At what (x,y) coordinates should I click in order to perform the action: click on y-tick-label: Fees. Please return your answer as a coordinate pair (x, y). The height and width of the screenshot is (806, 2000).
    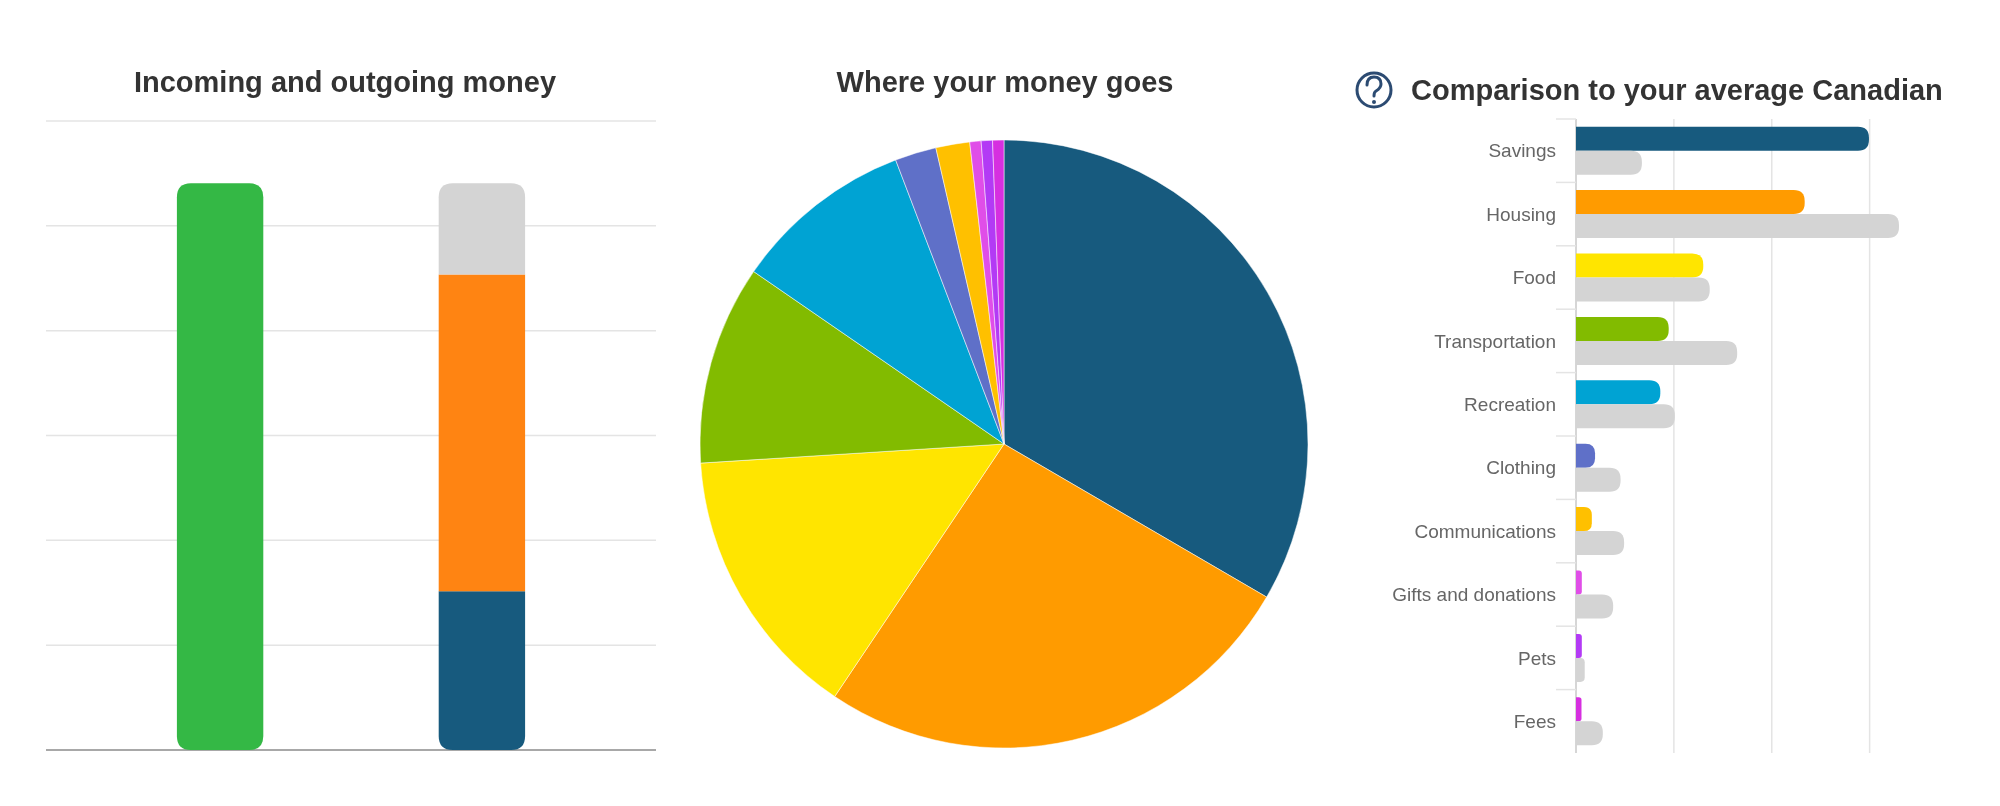
    Looking at the image, I should click on (1534, 721).